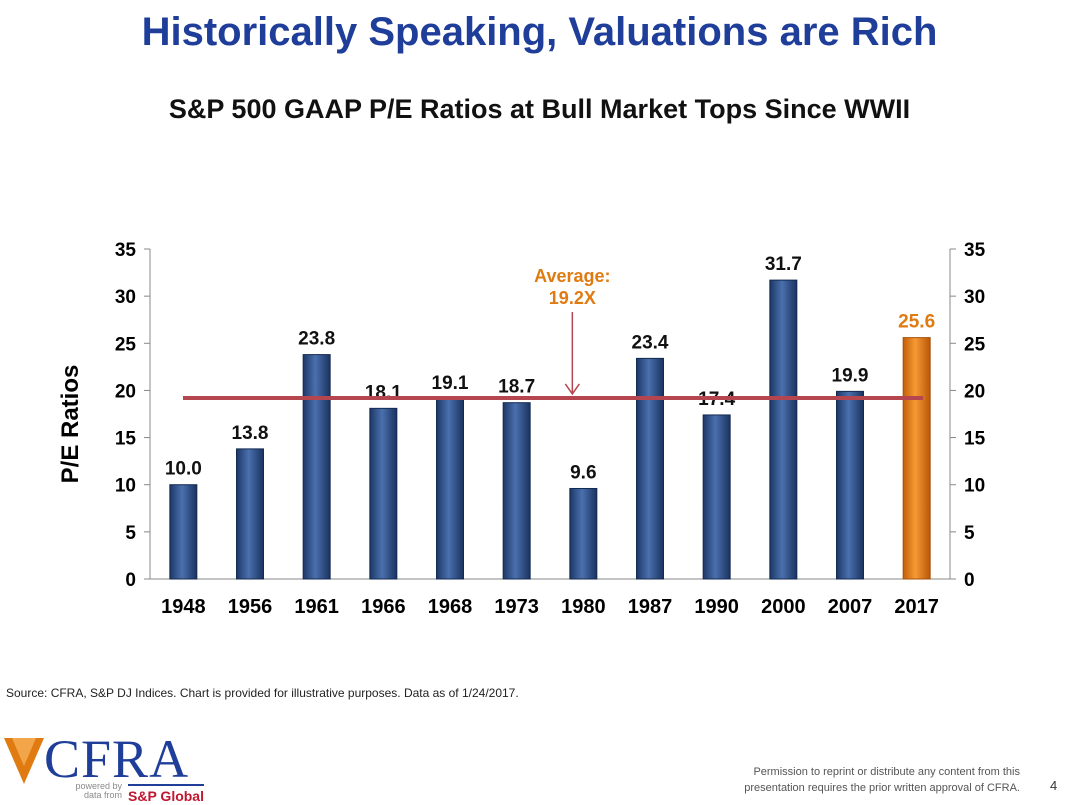 The height and width of the screenshot is (805, 1079). What do you see at coordinates (650, 342) in the screenshot?
I see `data-label-1987: 23.4` at bounding box center [650, 342].